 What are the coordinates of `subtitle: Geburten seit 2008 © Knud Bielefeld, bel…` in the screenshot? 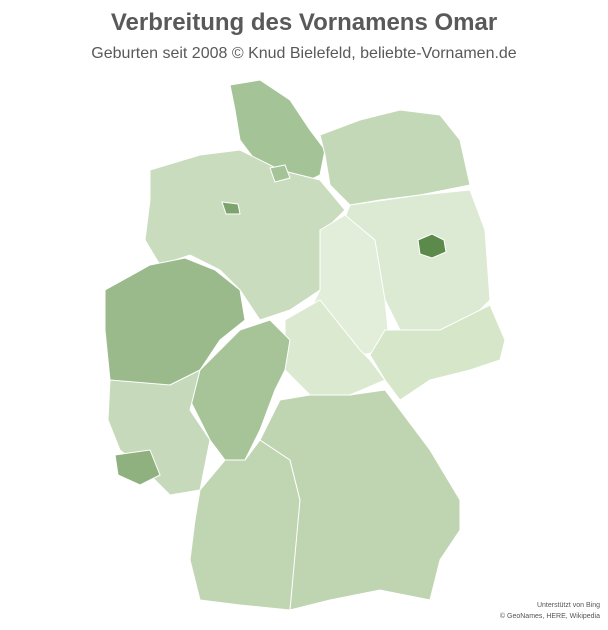 It's located at (304, 53).